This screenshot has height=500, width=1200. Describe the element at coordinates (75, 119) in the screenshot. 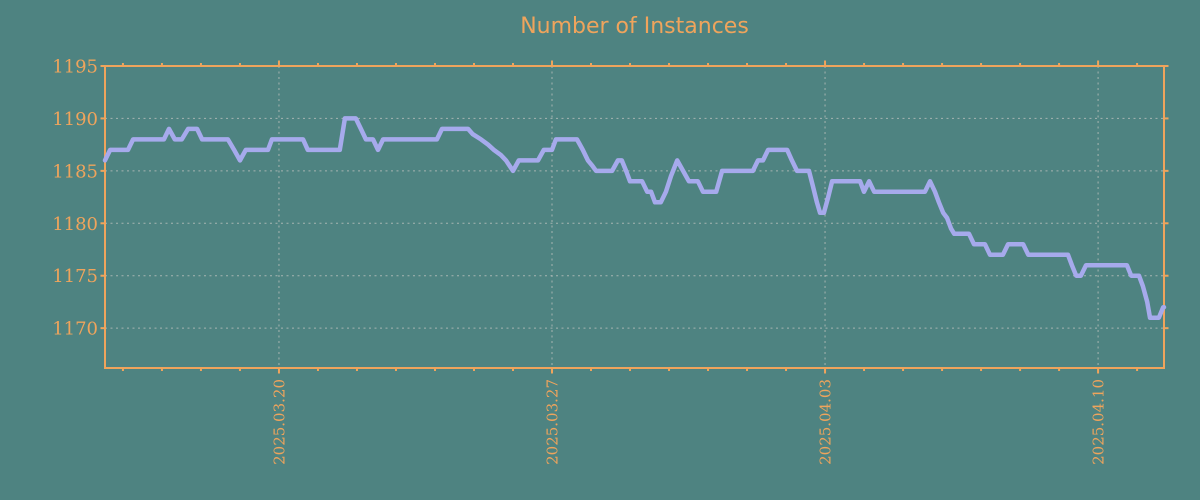

I see `y-tick-label: 1190` at that location.